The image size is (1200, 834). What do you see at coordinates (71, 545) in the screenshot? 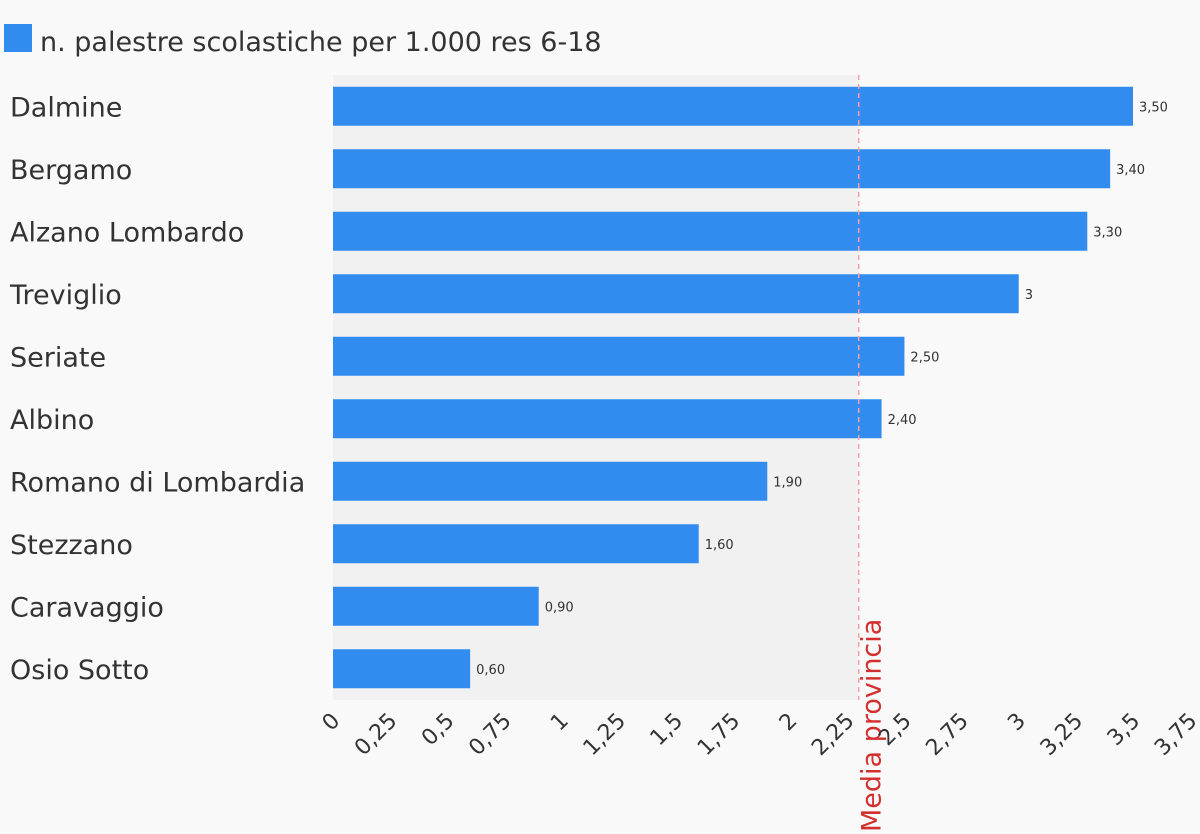
I see `category-label: Stezzano` at bounding box center [71, 545].